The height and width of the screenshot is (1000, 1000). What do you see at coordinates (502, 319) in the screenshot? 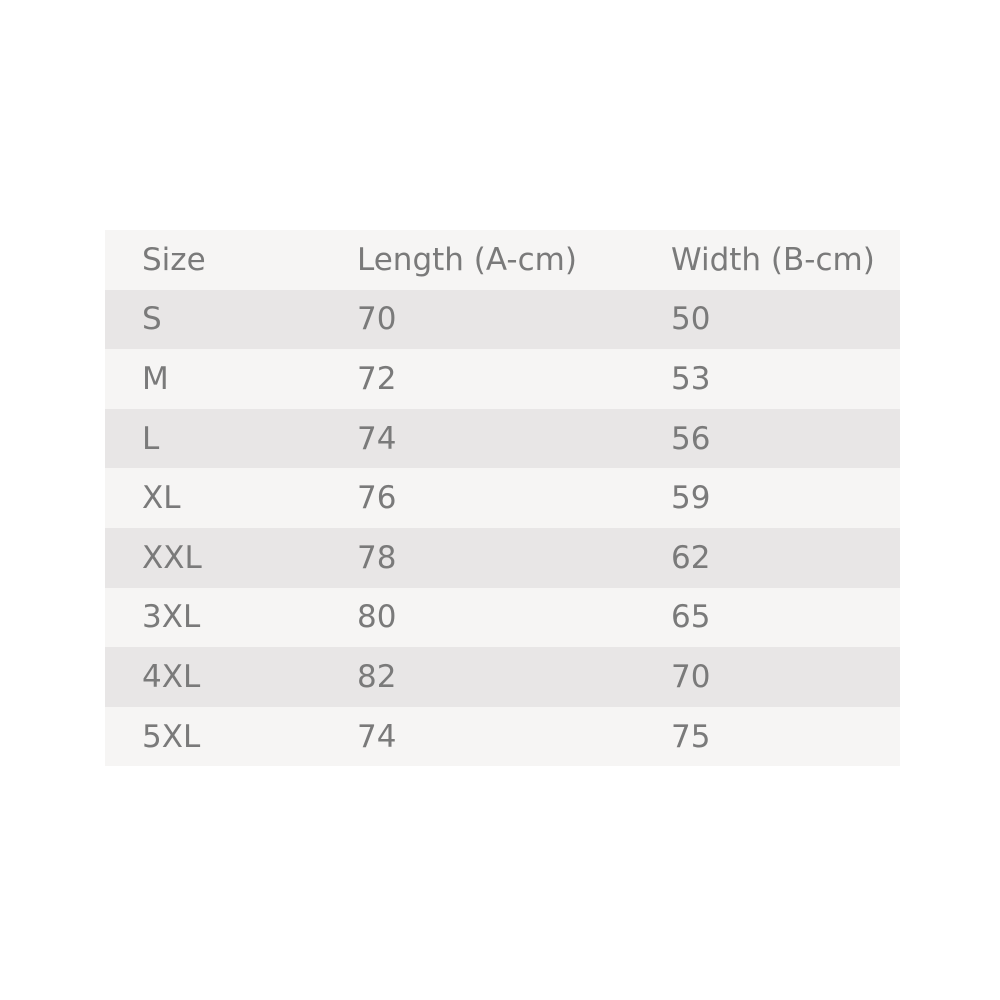
I see `table-row: S 70 50` at bounding box center [502, 319].